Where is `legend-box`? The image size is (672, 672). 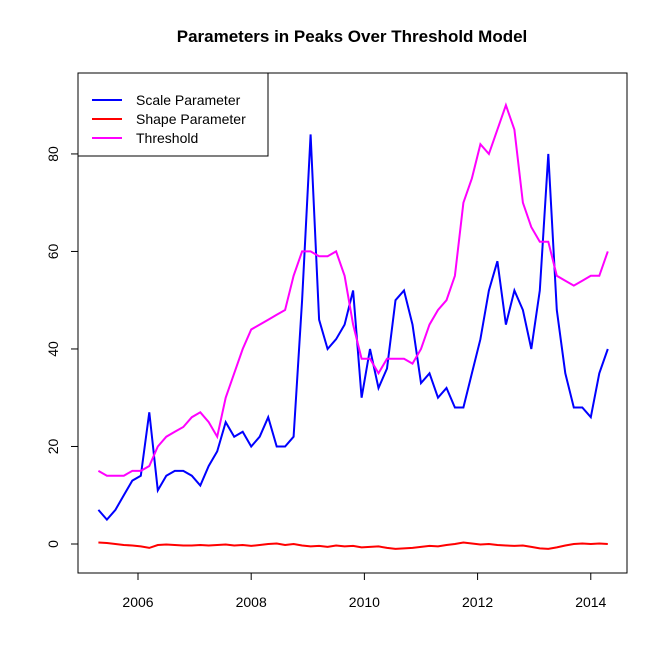 legend-box is located at coordinates (173, 114).